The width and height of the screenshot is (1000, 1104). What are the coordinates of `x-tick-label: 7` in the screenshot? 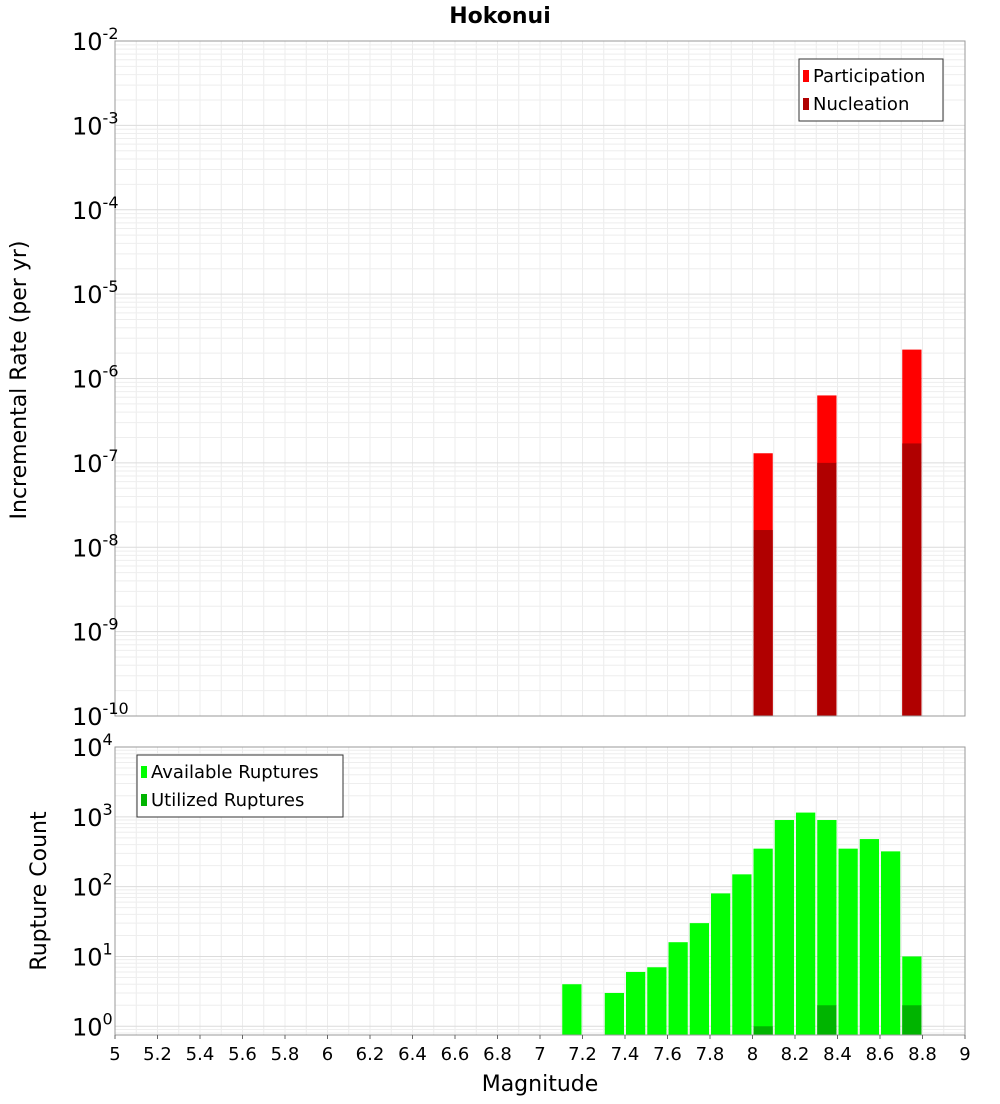 It's located at (539, 1054).